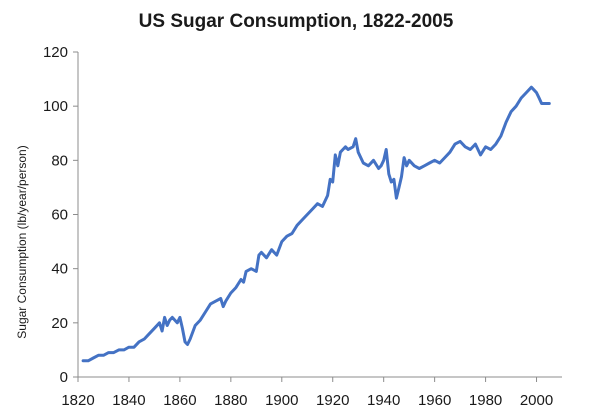 The image size is (593, 418). I want to click on x-tick-labels: 1820 1840 1860 1880 1900 1920 1940 1960 1980 2000, so click(307, 393).